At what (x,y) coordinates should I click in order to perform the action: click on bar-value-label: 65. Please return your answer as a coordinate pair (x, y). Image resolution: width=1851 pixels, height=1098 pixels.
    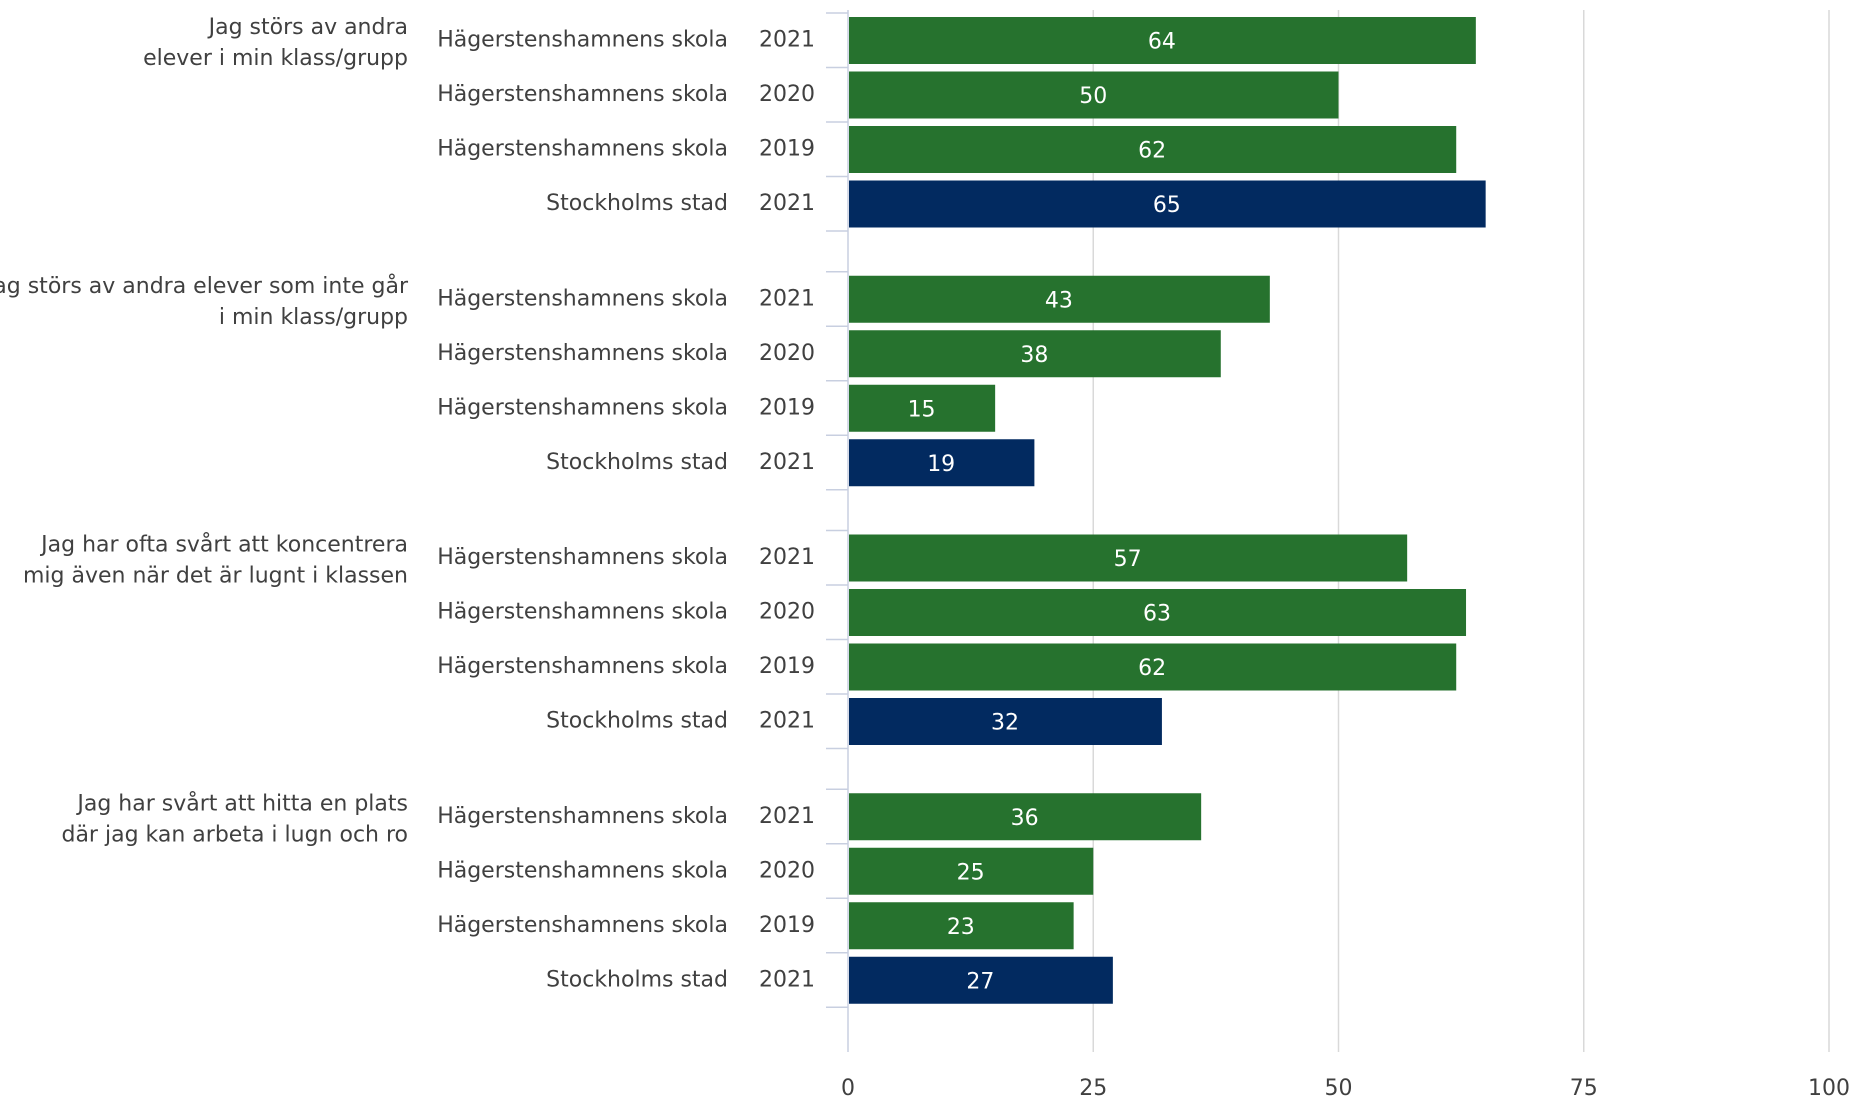
    Looking at the image, I should click on (1167, 205).